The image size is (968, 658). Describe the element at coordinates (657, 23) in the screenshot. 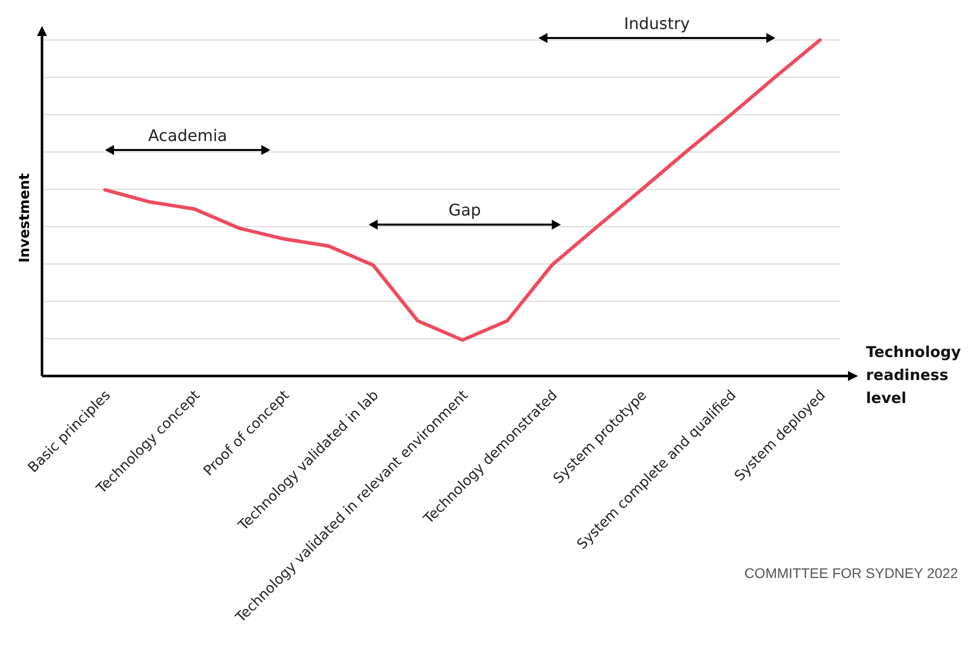

I see `text: Industry` at that location.